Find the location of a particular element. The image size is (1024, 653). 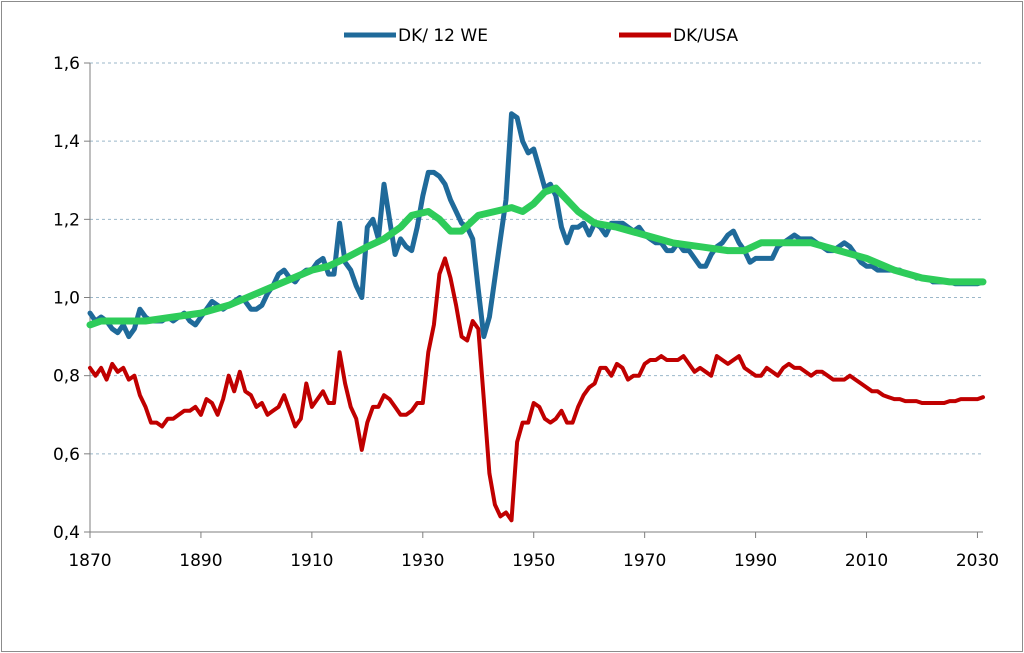

y-tick-labels: 0,4 0,6 0,8 1,0 1,2 1,4 1,6 is located at coordinates (66, 298).